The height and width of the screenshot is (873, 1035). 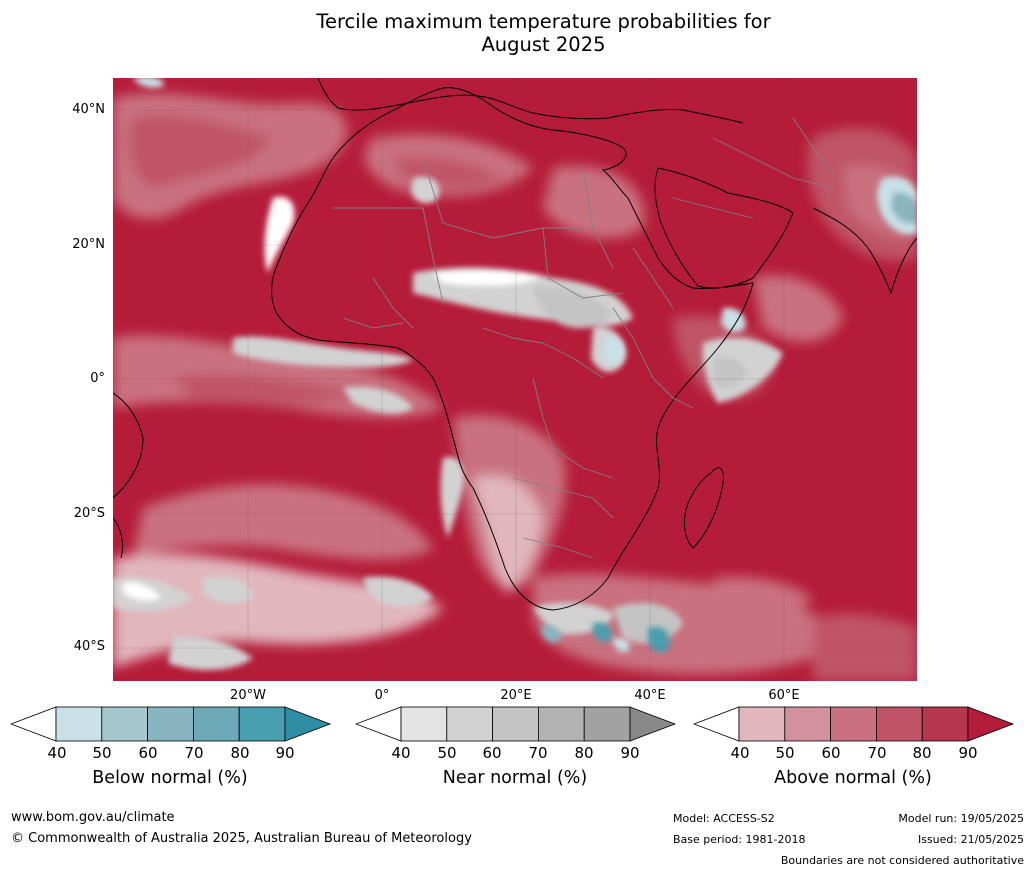 I want to click on lat-label-0: 0°, so click(x=97, y=378).